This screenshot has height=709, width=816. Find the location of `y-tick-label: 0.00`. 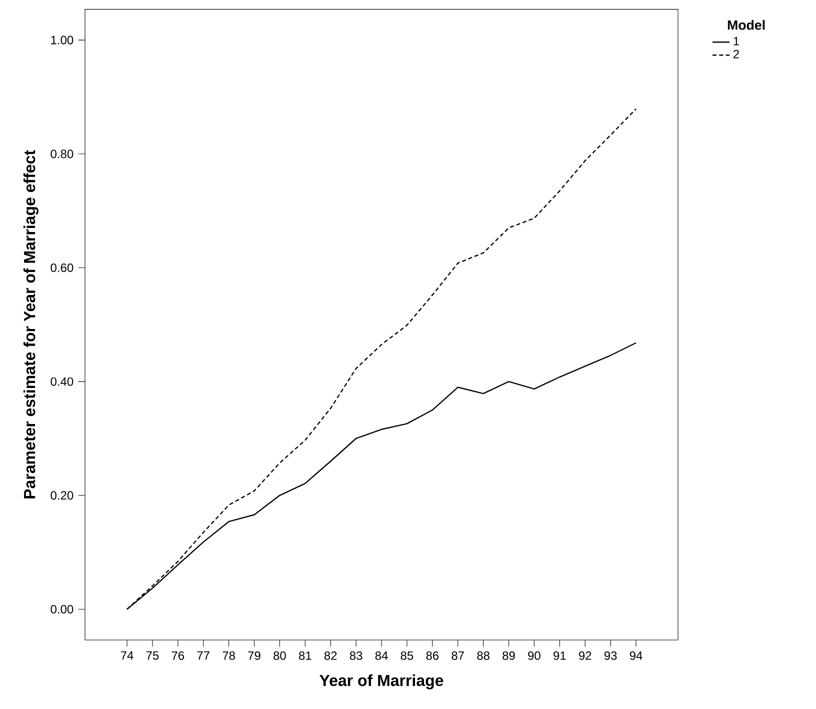

y-tick-label: 0.00 is located at coordinates (62, 609).